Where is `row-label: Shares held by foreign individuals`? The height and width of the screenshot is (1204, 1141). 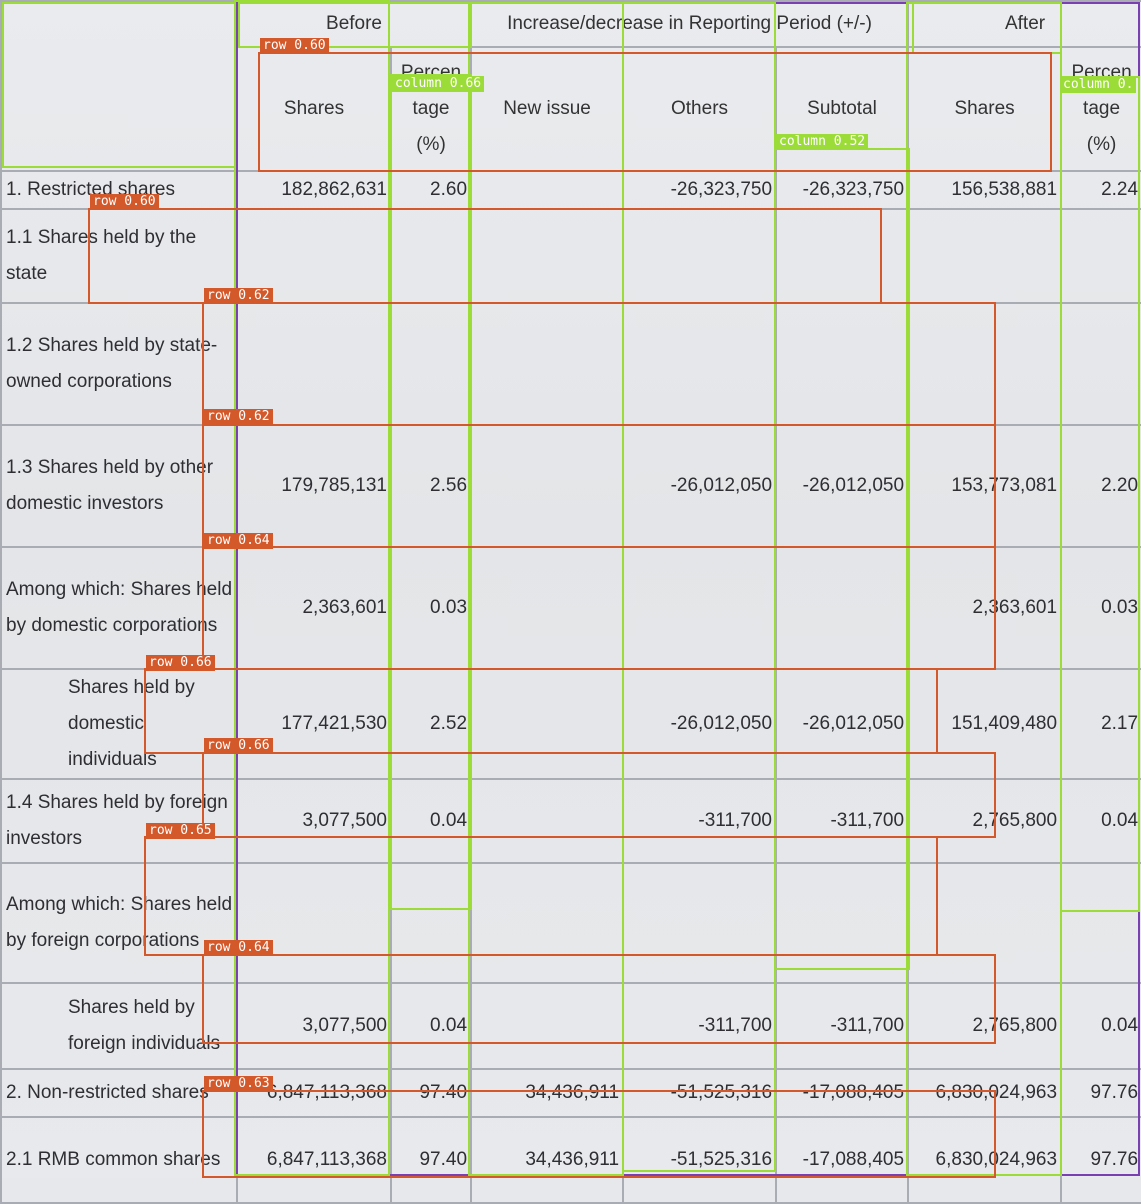
row-label: Shares held by foreign individuals is located at coordinates (119, 1026).